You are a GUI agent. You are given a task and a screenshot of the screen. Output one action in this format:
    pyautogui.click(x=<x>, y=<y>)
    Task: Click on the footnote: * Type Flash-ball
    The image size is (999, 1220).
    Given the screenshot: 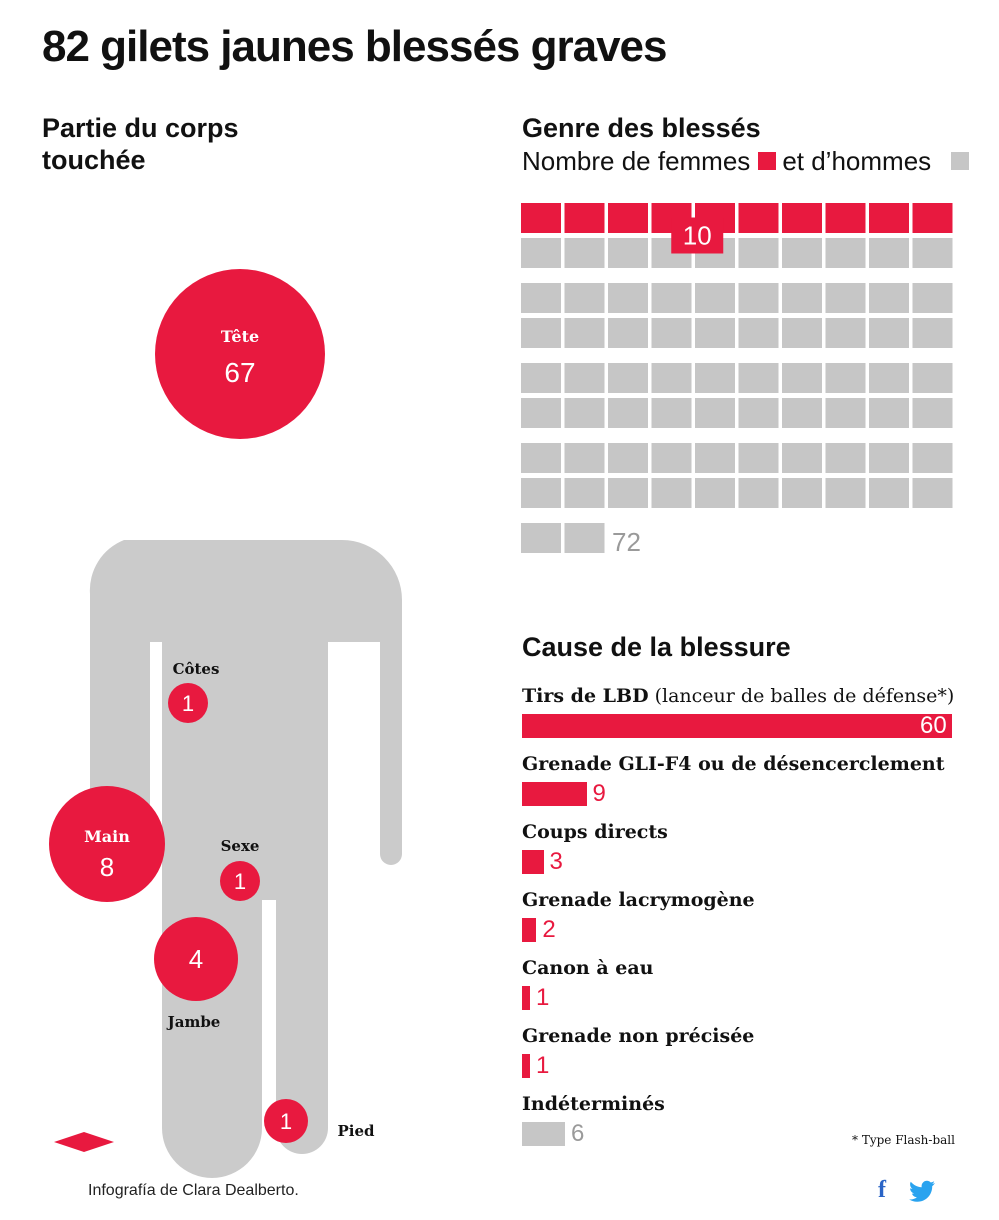 What is the action you would take?
    pyautogui.click(x=903, y=1140)
    